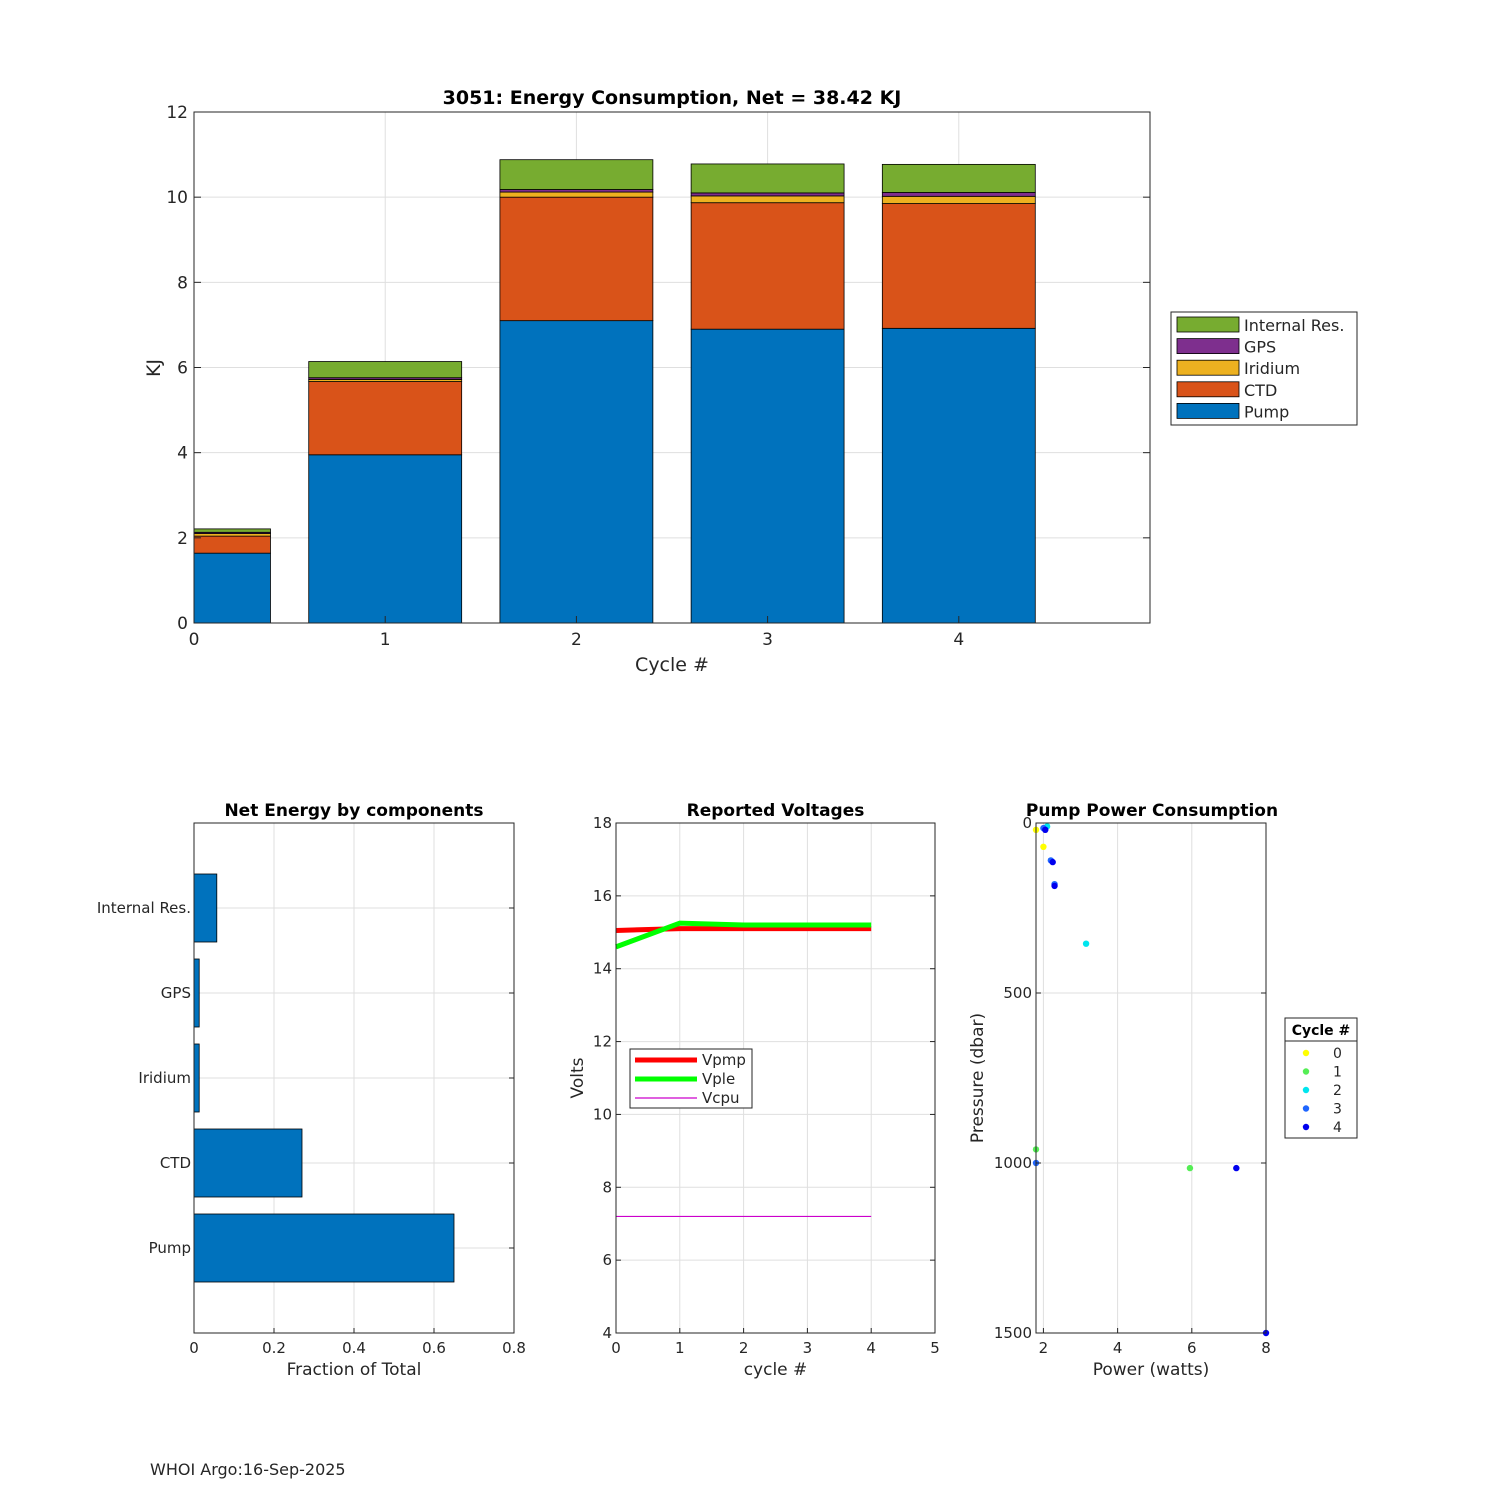 This screenshot has height=1500, width=1500. What do you see at coordinates (1118, 1348) in the screenshot?
I see `pump-xtick-label: 4` at bounding box center [1118, 1348].